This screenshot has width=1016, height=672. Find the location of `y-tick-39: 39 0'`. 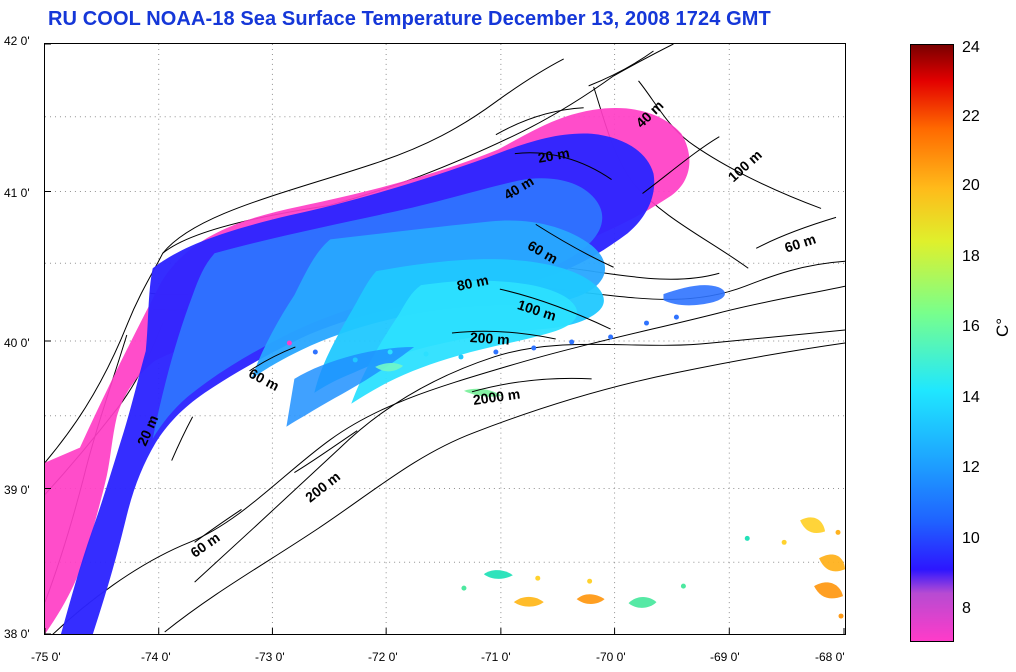

y-tick-39: 39 0' is located at coordinates (17, 490).